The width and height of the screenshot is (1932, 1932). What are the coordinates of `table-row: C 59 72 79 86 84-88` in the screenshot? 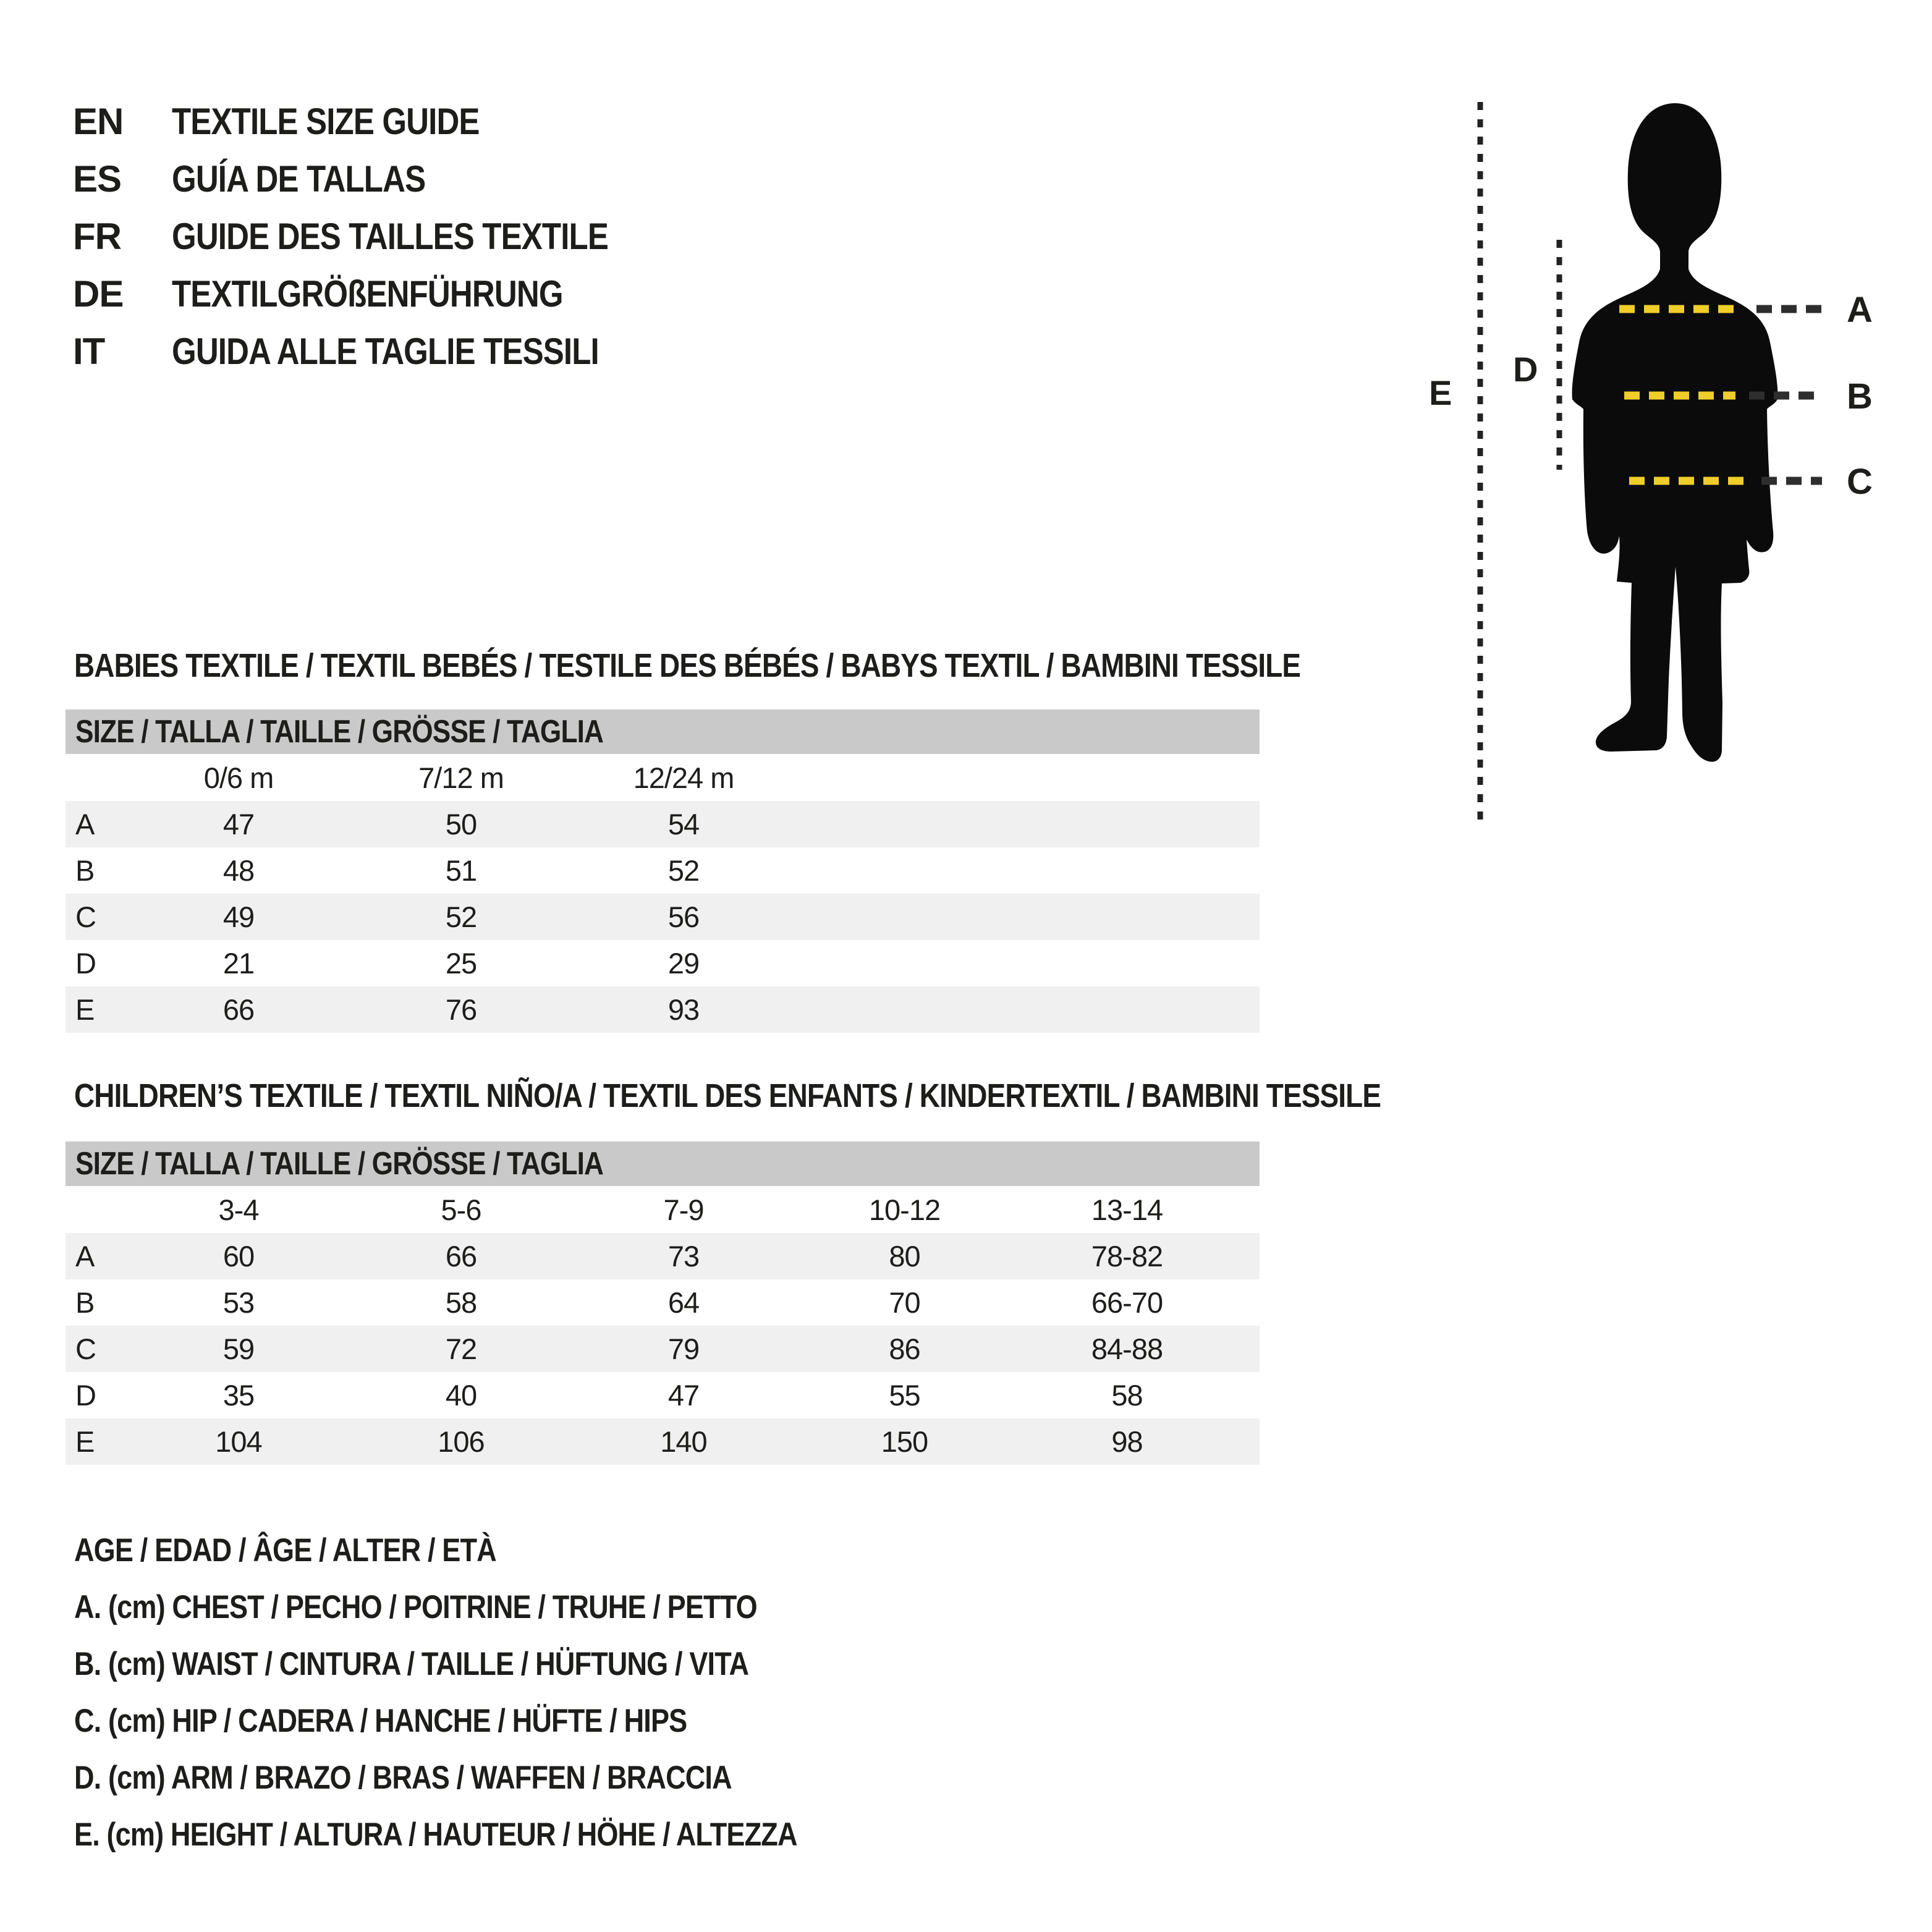 It's located at (663, 1349).